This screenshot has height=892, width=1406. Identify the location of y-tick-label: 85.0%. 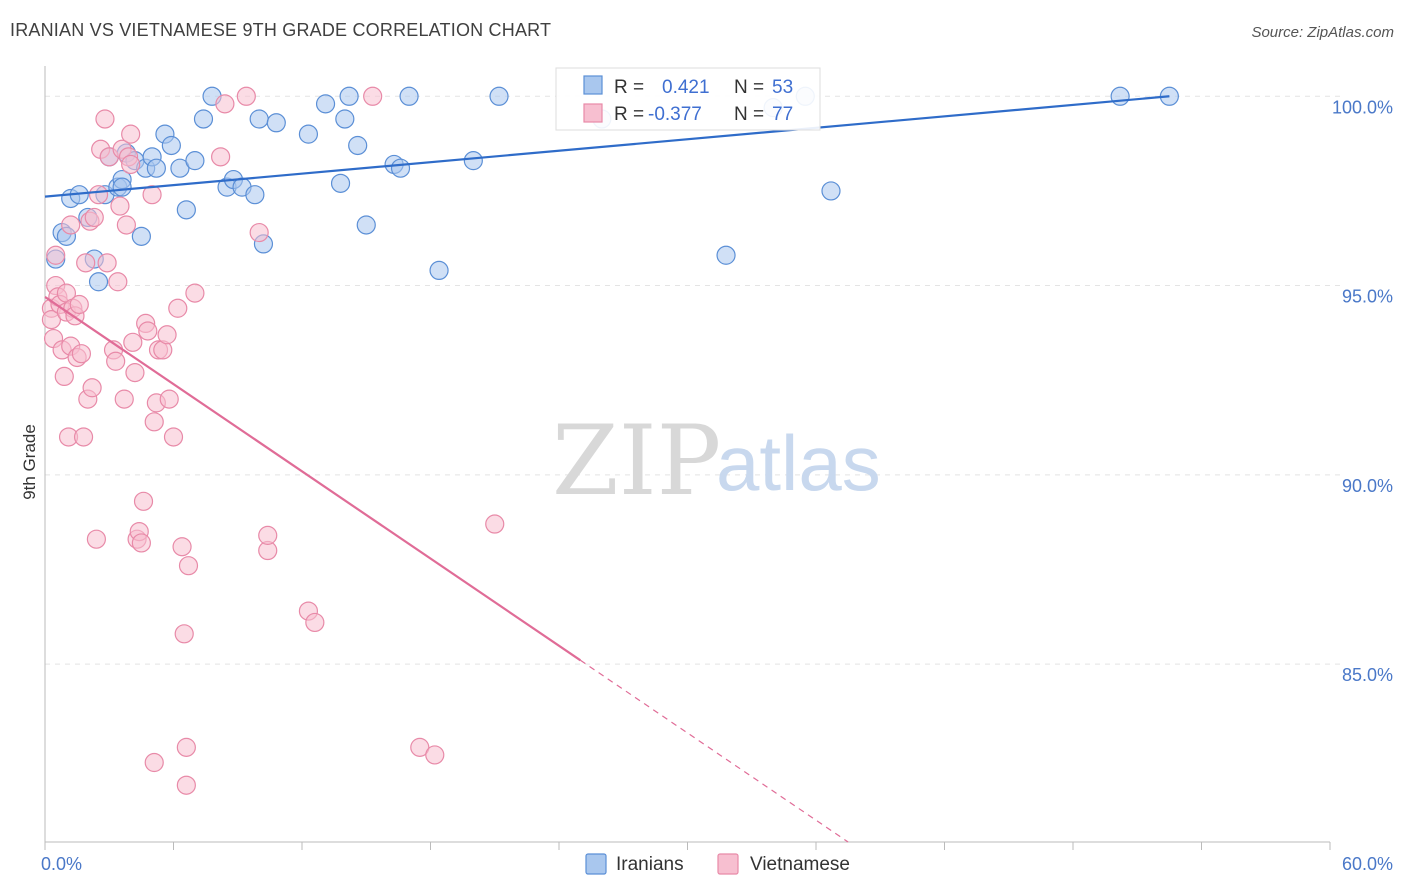
(1367, 675).